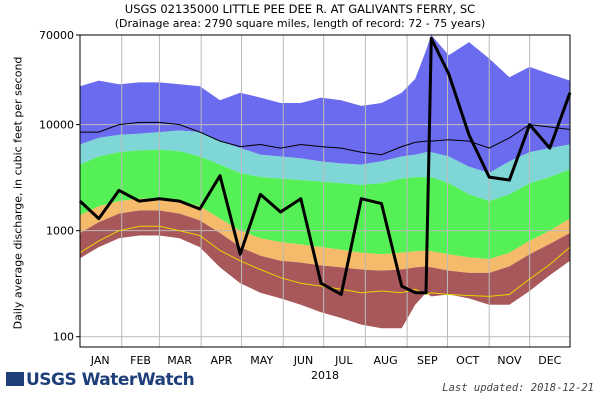  Describe the element at coordinates (303, 360) in the screenshot. I see `x-tick-label: JUN` at that location.